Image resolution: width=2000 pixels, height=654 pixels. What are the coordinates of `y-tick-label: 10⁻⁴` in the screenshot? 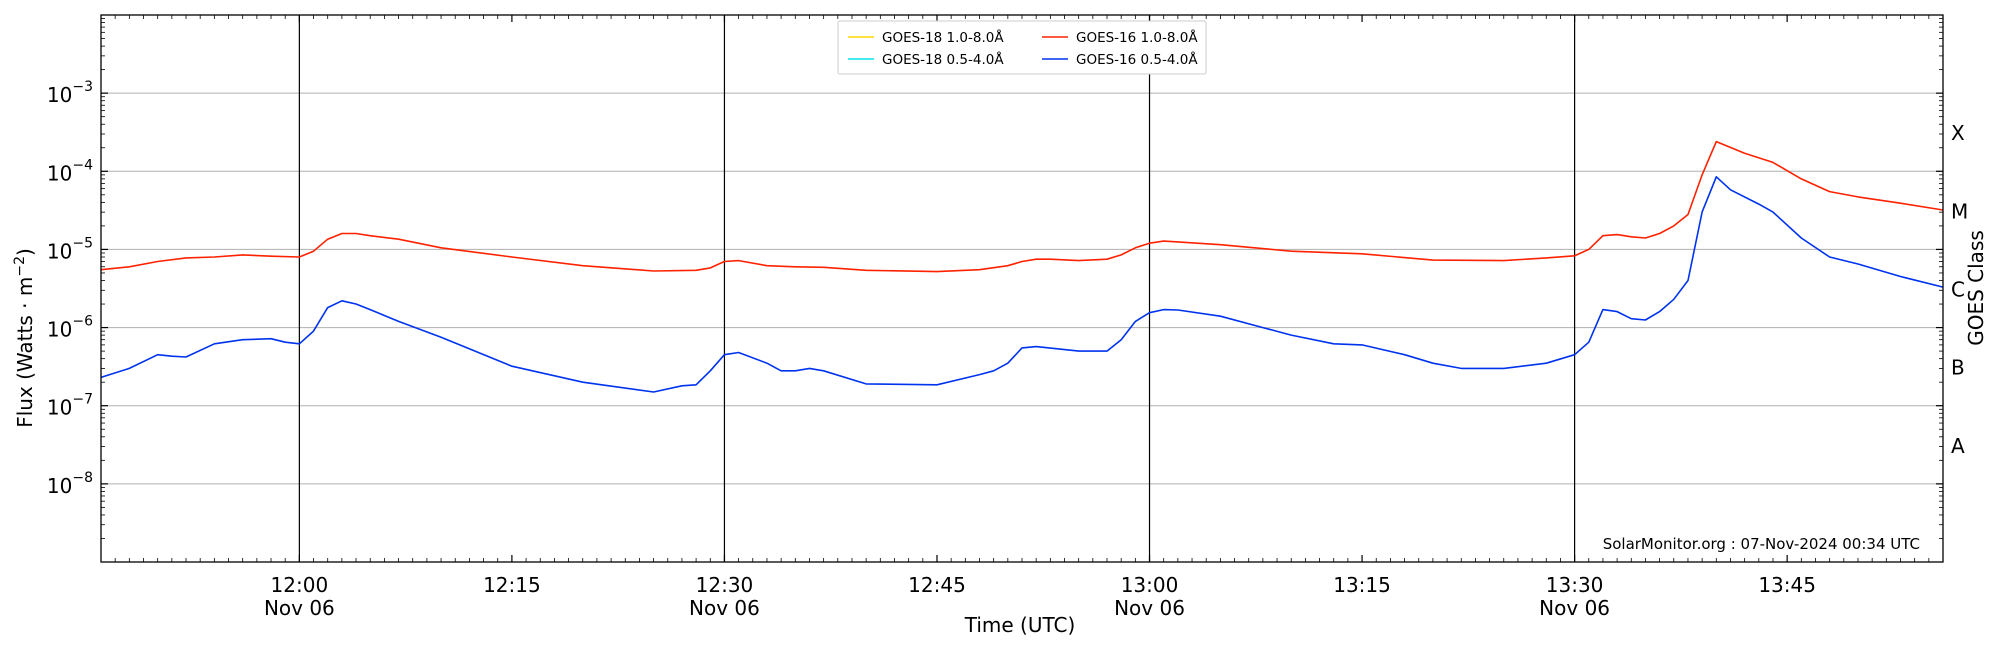 It's located at (70, 171).